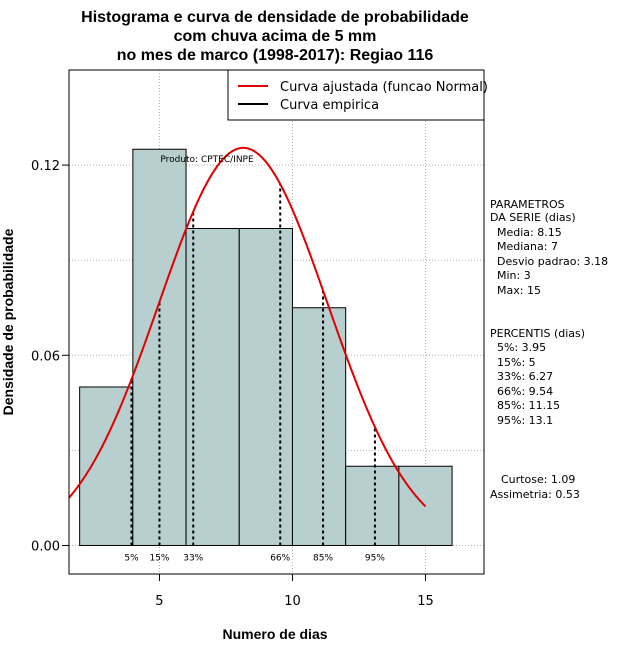 This screenshot has height=660, width=640. Describe the element at coordinates (8, 321) in the screenshot. I see `y-axis-label: Densidade de probabilidade` at that location.